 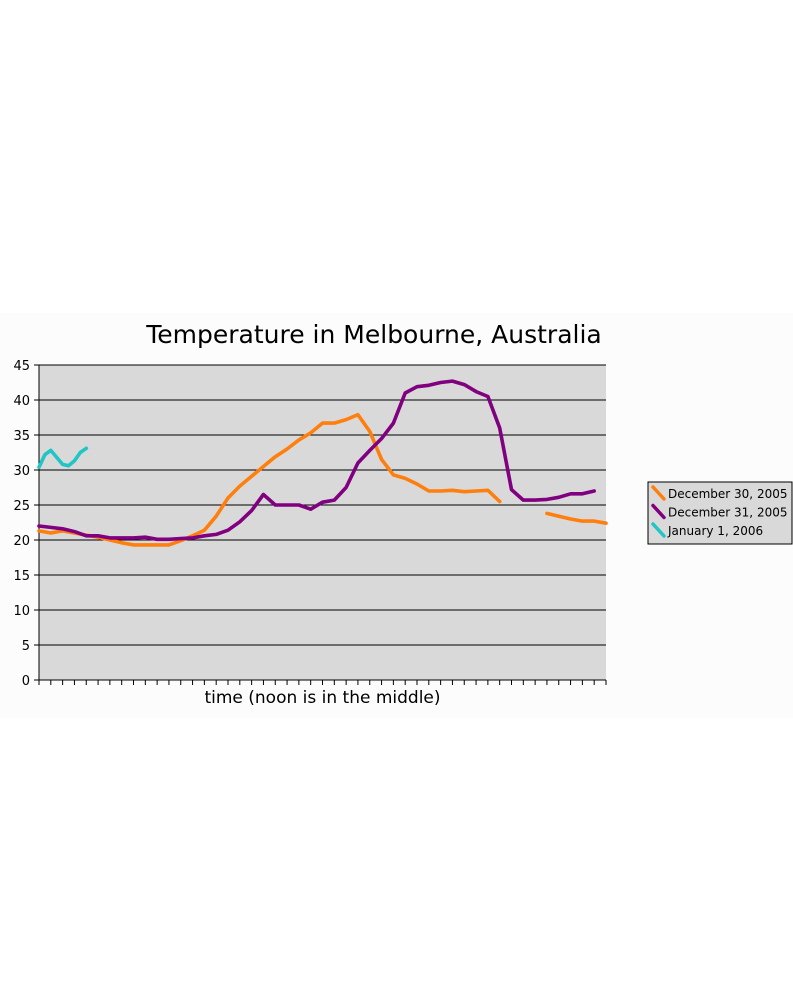 I want to click on y-axis: 0 5 10 15 20 25 30 35 40 45, so click(x=26, y=524).